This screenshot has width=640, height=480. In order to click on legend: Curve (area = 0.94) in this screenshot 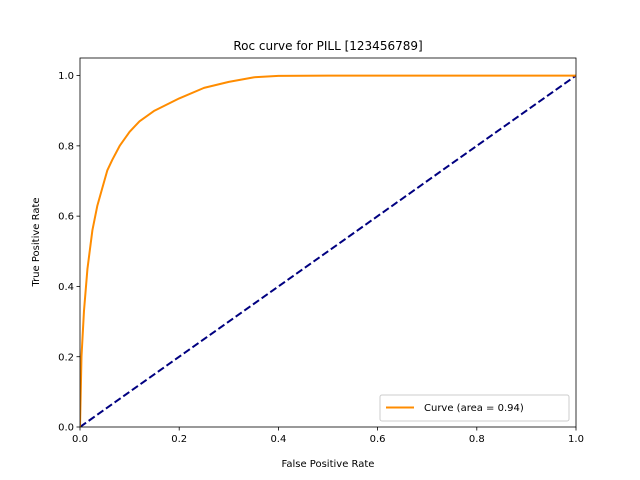, I will do `click(474, 408)`.